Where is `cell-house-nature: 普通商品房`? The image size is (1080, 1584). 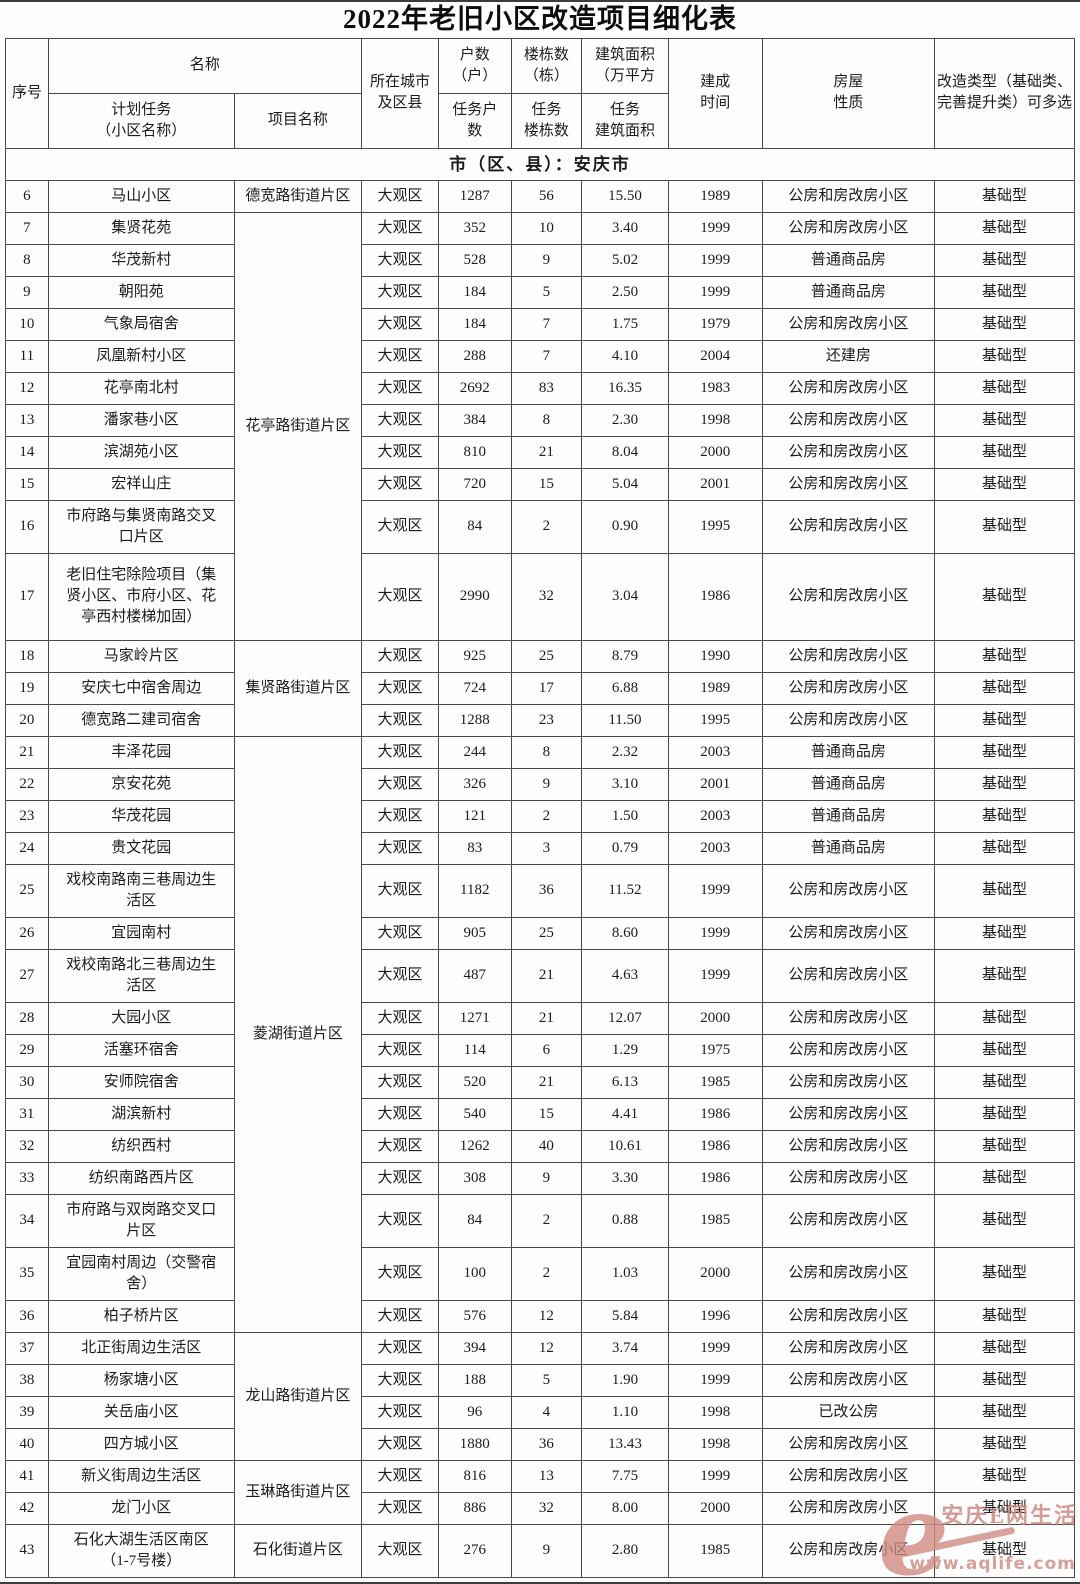
cell-house-nature: 普通商品房 is located at coordinates (848, 292).